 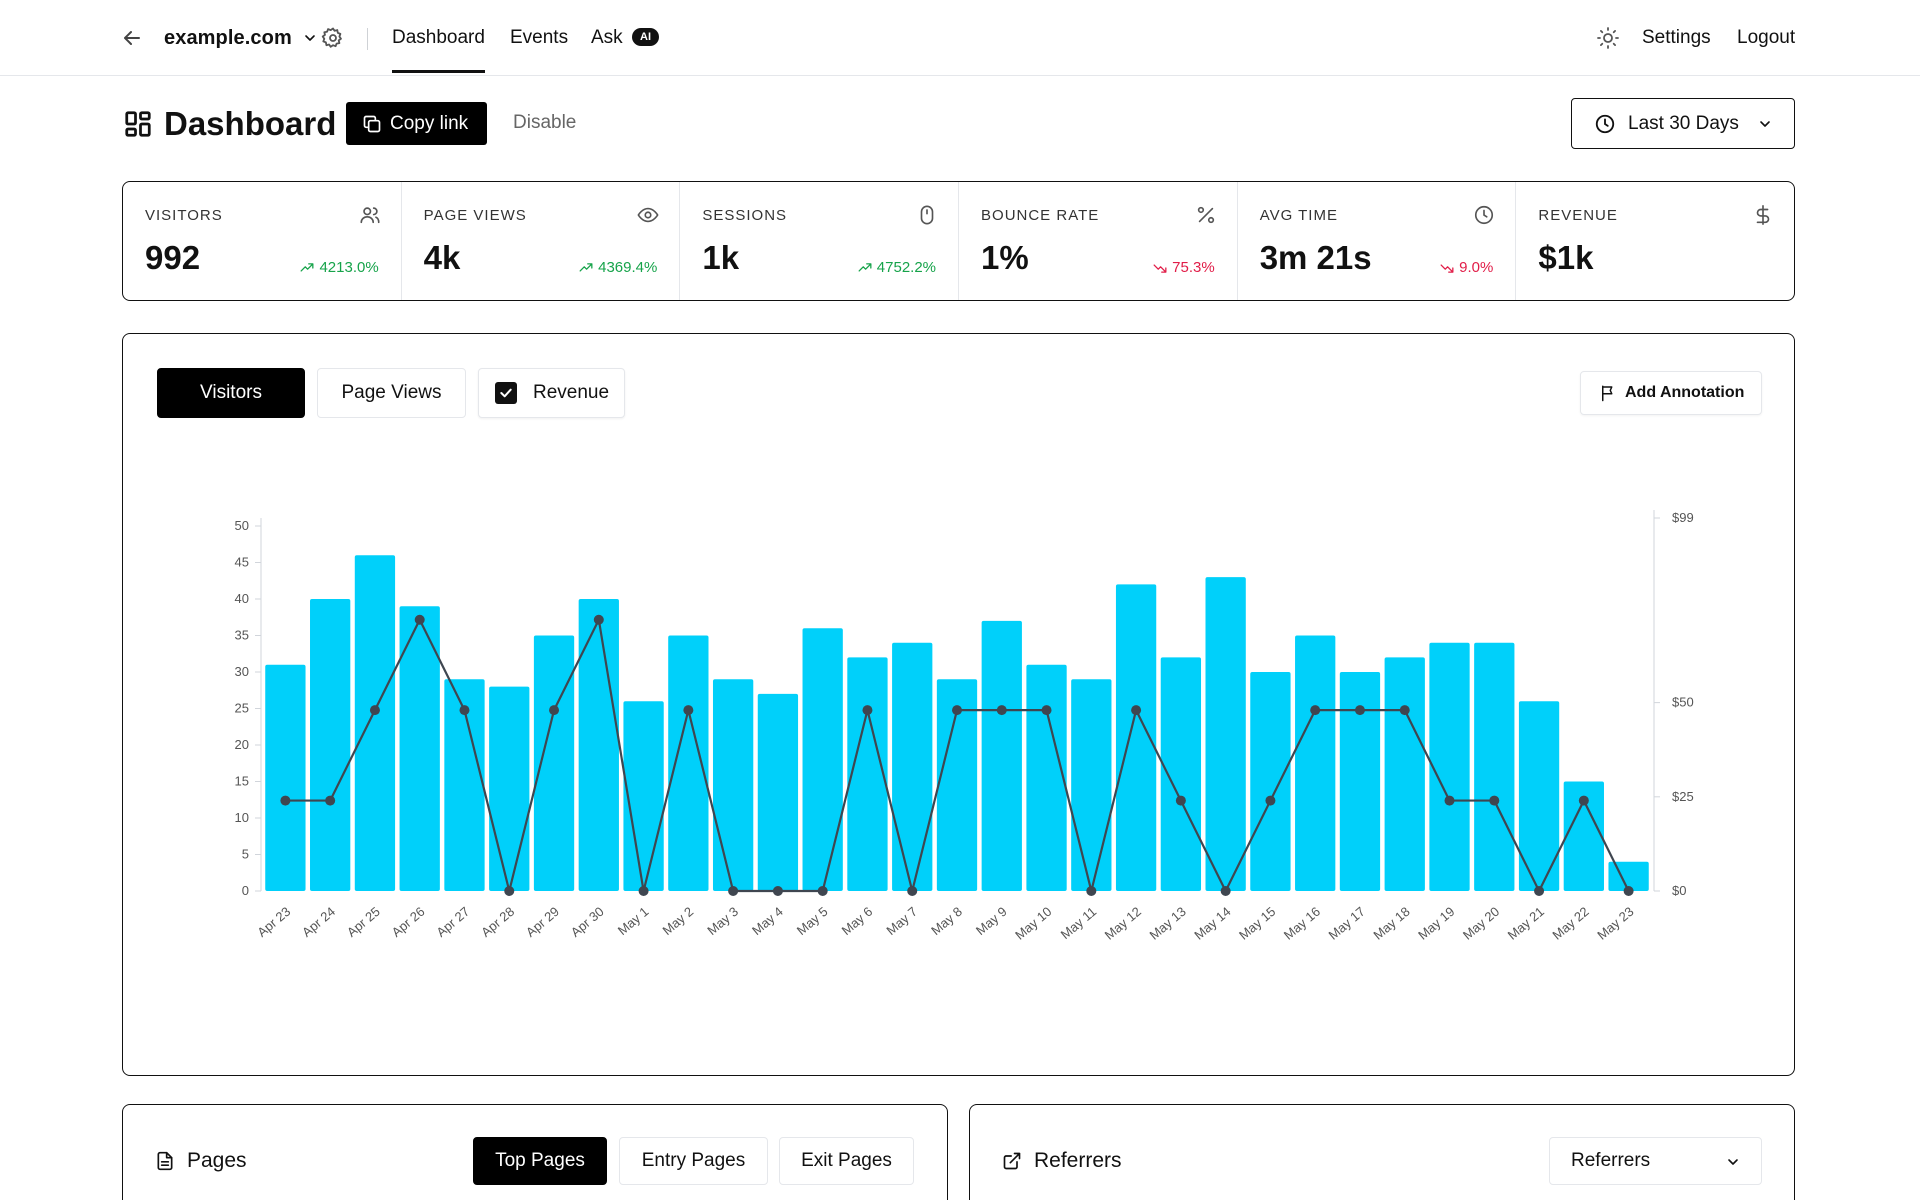 I want to click on y-left-tick-label: 15, so click(x=242, y=781).